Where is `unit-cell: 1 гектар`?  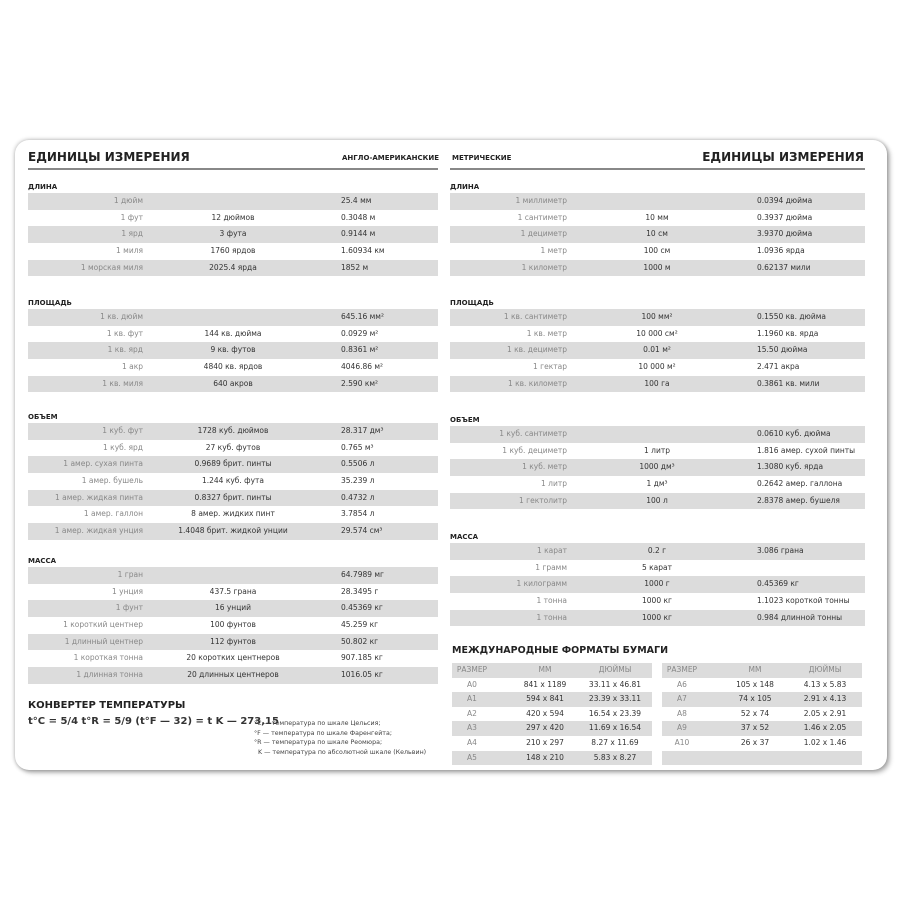
unit-cell: 1 гектар is located at coordinates (550, 367).